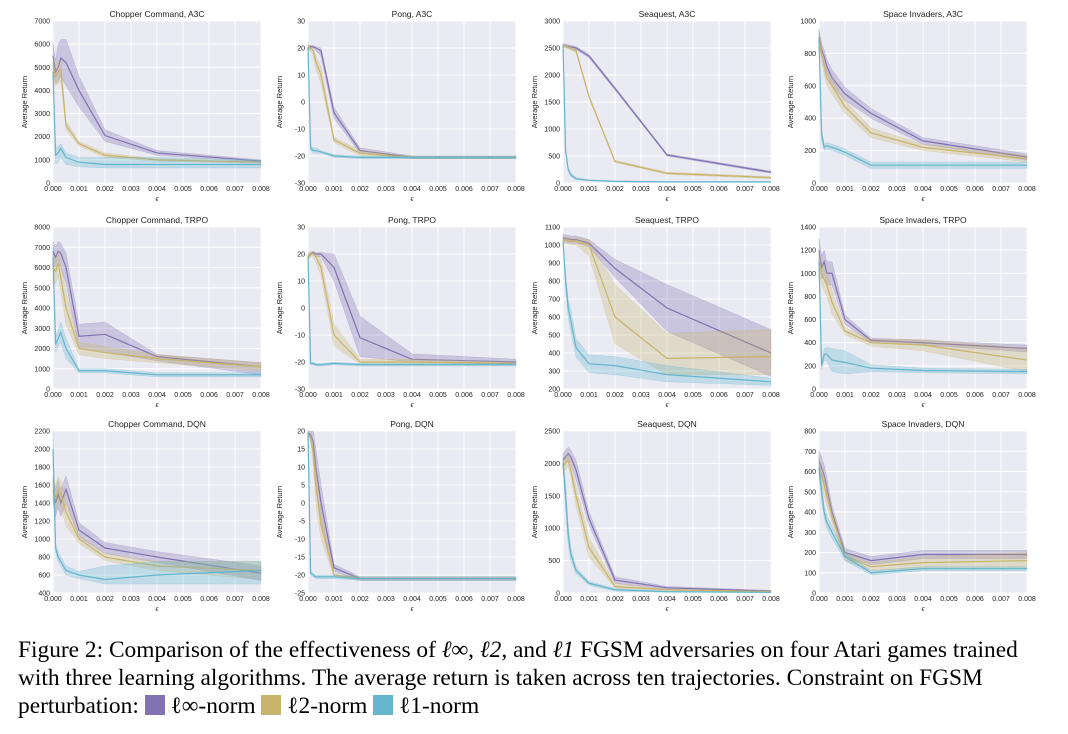 The height and width of the screenshot is (734, 1068). I want to click on series-band-linf, so click(667, 305).